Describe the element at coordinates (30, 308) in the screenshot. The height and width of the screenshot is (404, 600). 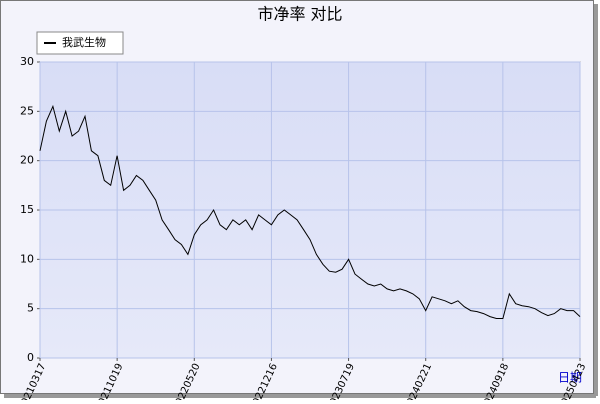
I see `y-tick-label: 5` at that location.